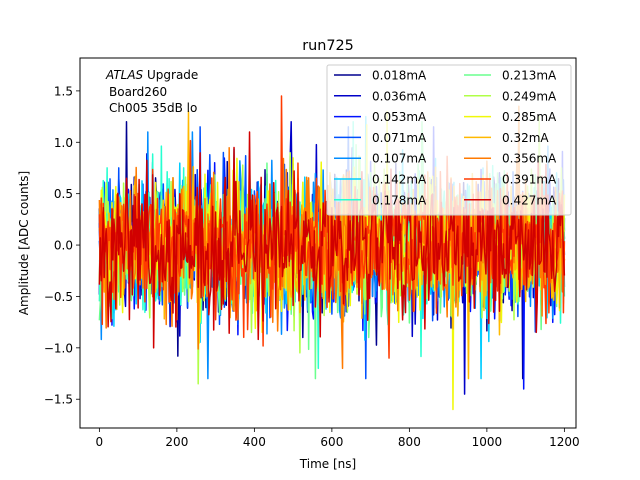  I want to click on x-axis-label: Time [ns], so click(327, 464).